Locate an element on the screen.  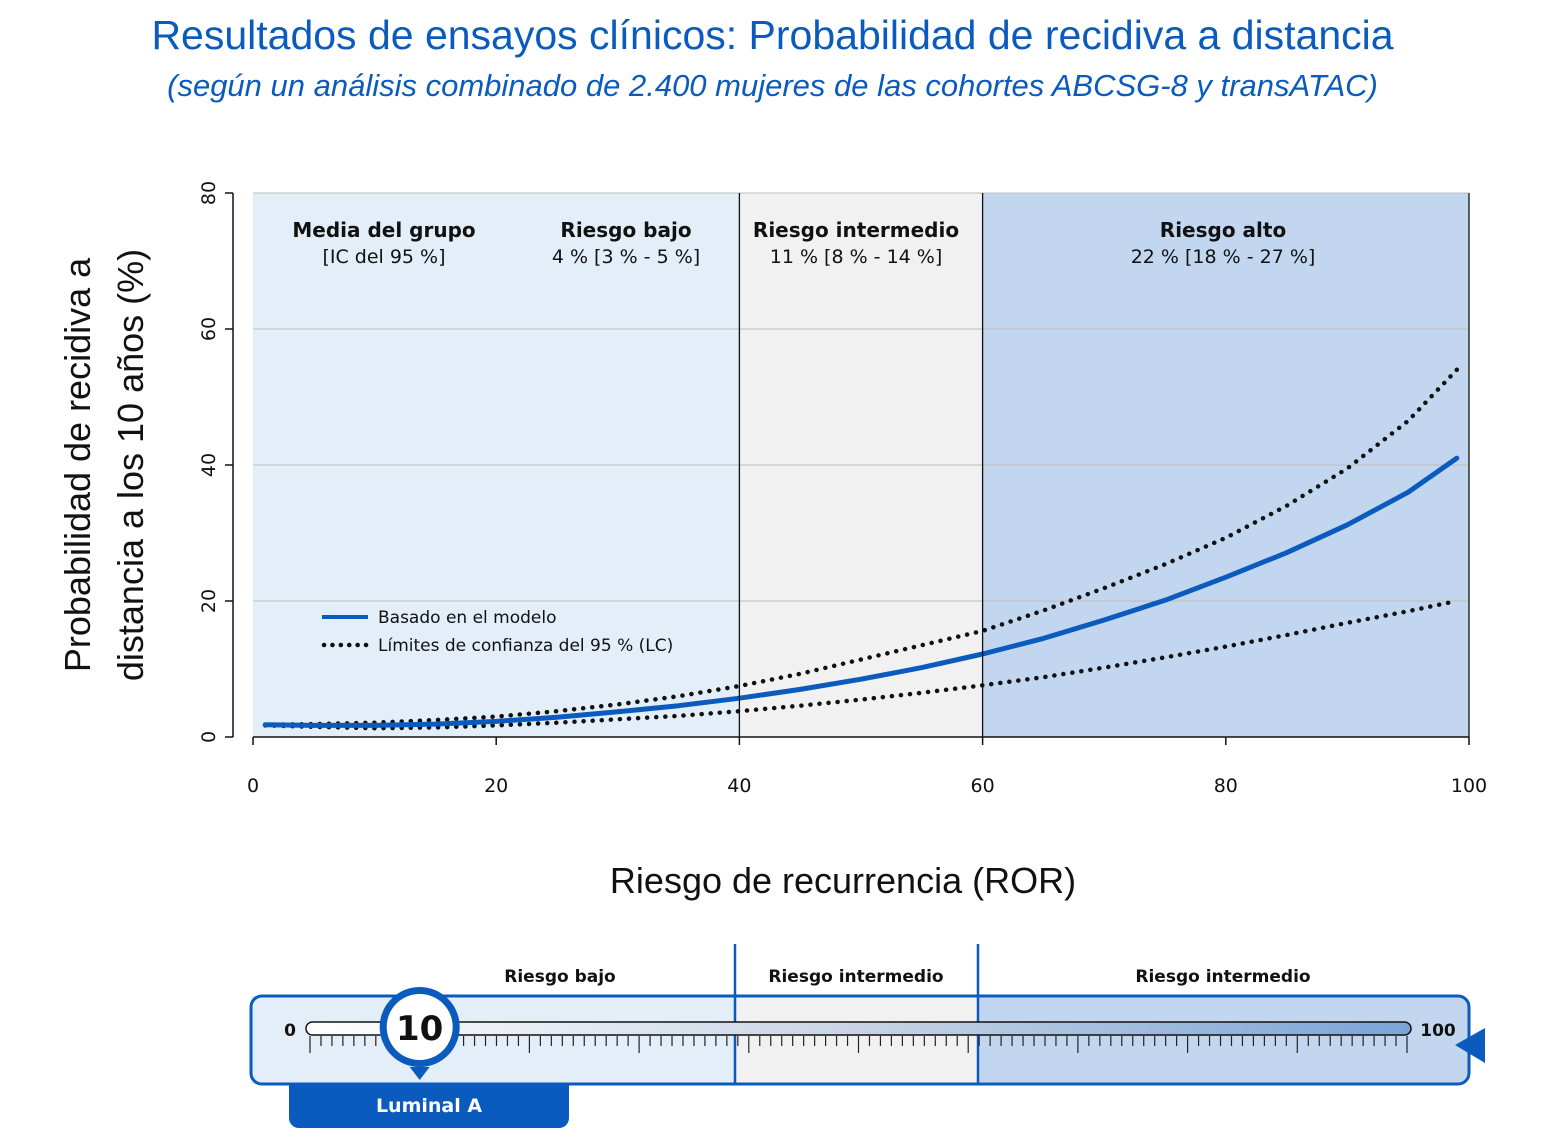
ror-ticks is located at coordinates (858, 1044).